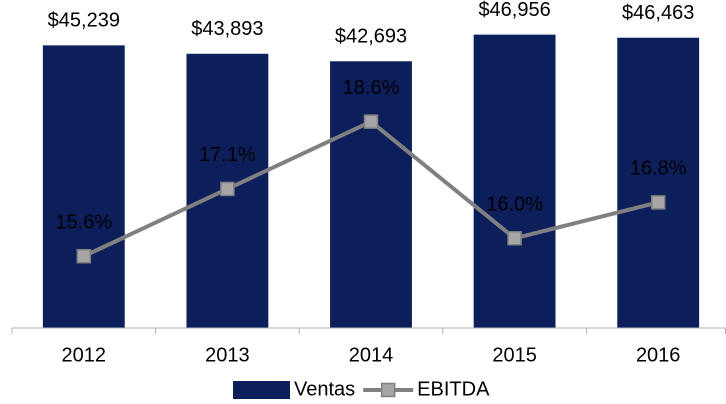 The image size is (726, 404). What do you see at coordinates (371, 37) in the screenshot?
I see `bar-value-label: $42,693` at bounding box center [371, 37].